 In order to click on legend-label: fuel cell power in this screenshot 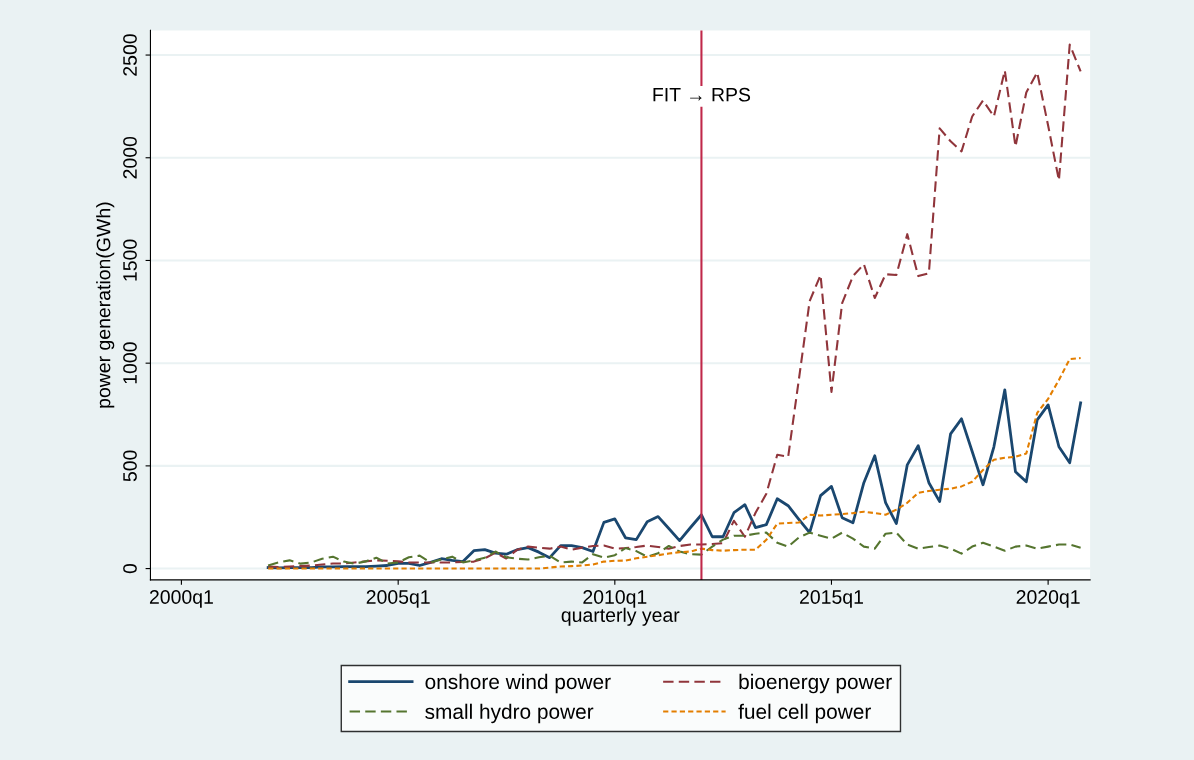, I will do `click(804, 713)`.